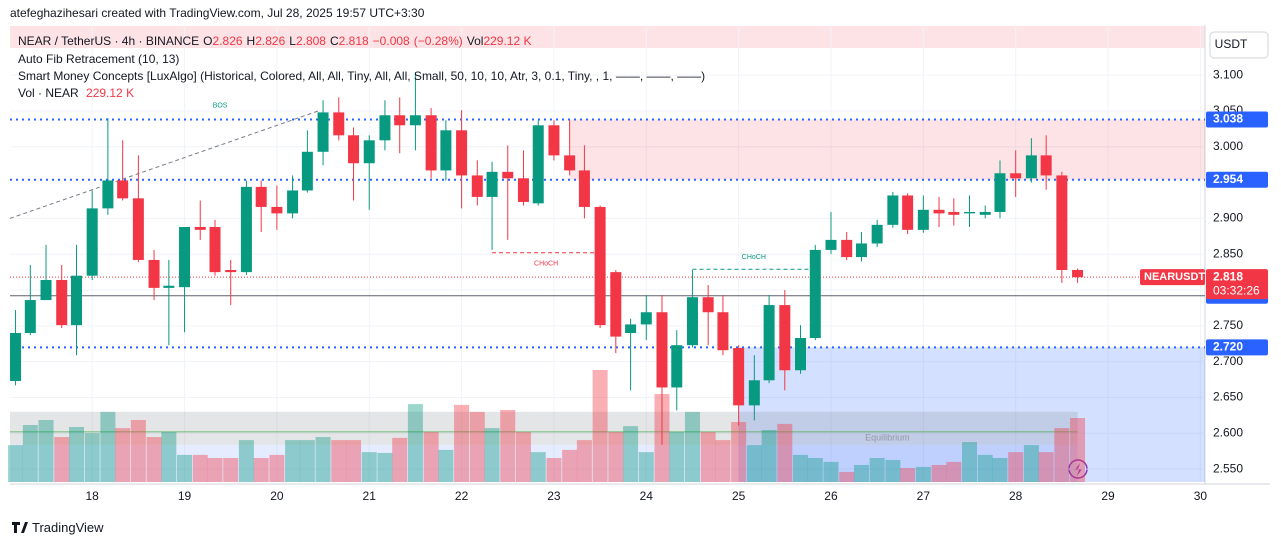  What do you see at coordinates (353, 41) in the screenshot?
I see `ohlc-value: 2.818` at bounding box center [353, 41].